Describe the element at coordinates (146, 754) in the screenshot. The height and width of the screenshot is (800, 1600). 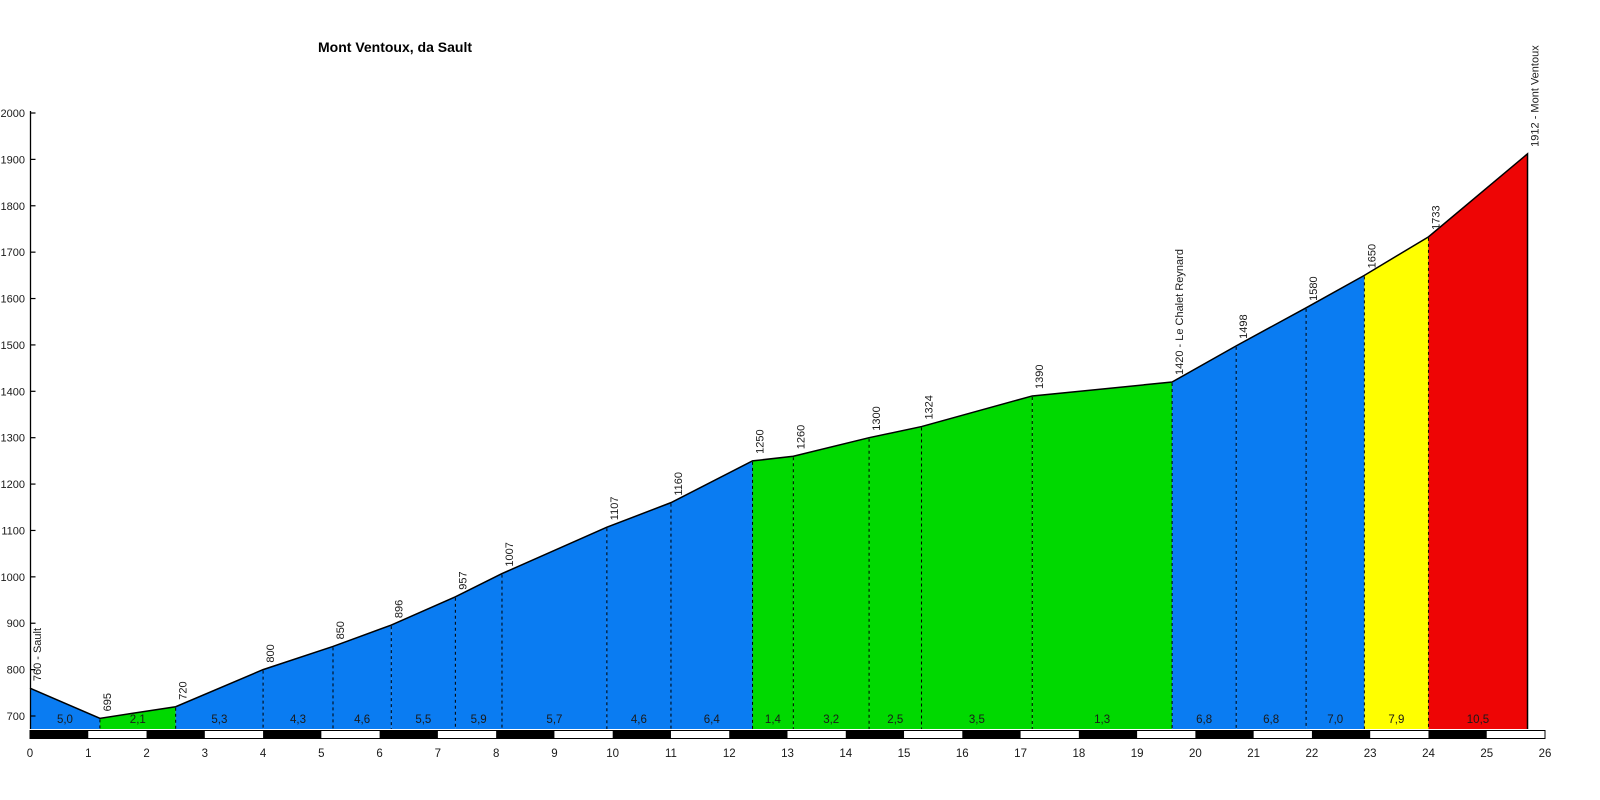
I see `x-axis-tick-label: 2` at that location.